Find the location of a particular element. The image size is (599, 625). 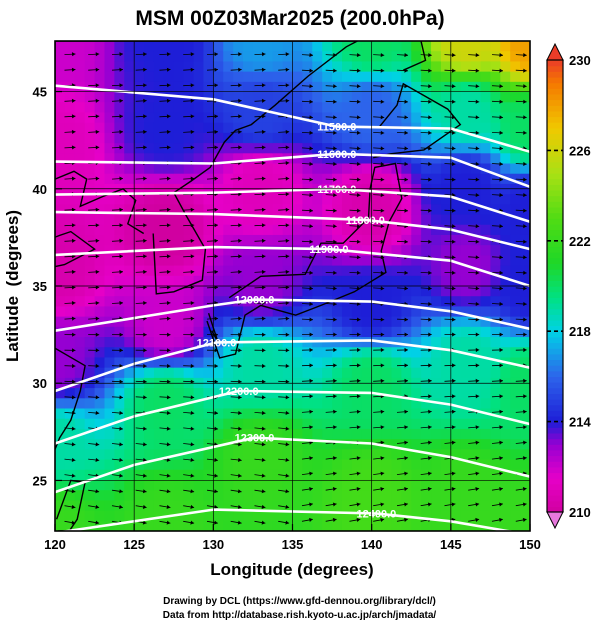

colorbar-segment is located at coordinates (555, 147).